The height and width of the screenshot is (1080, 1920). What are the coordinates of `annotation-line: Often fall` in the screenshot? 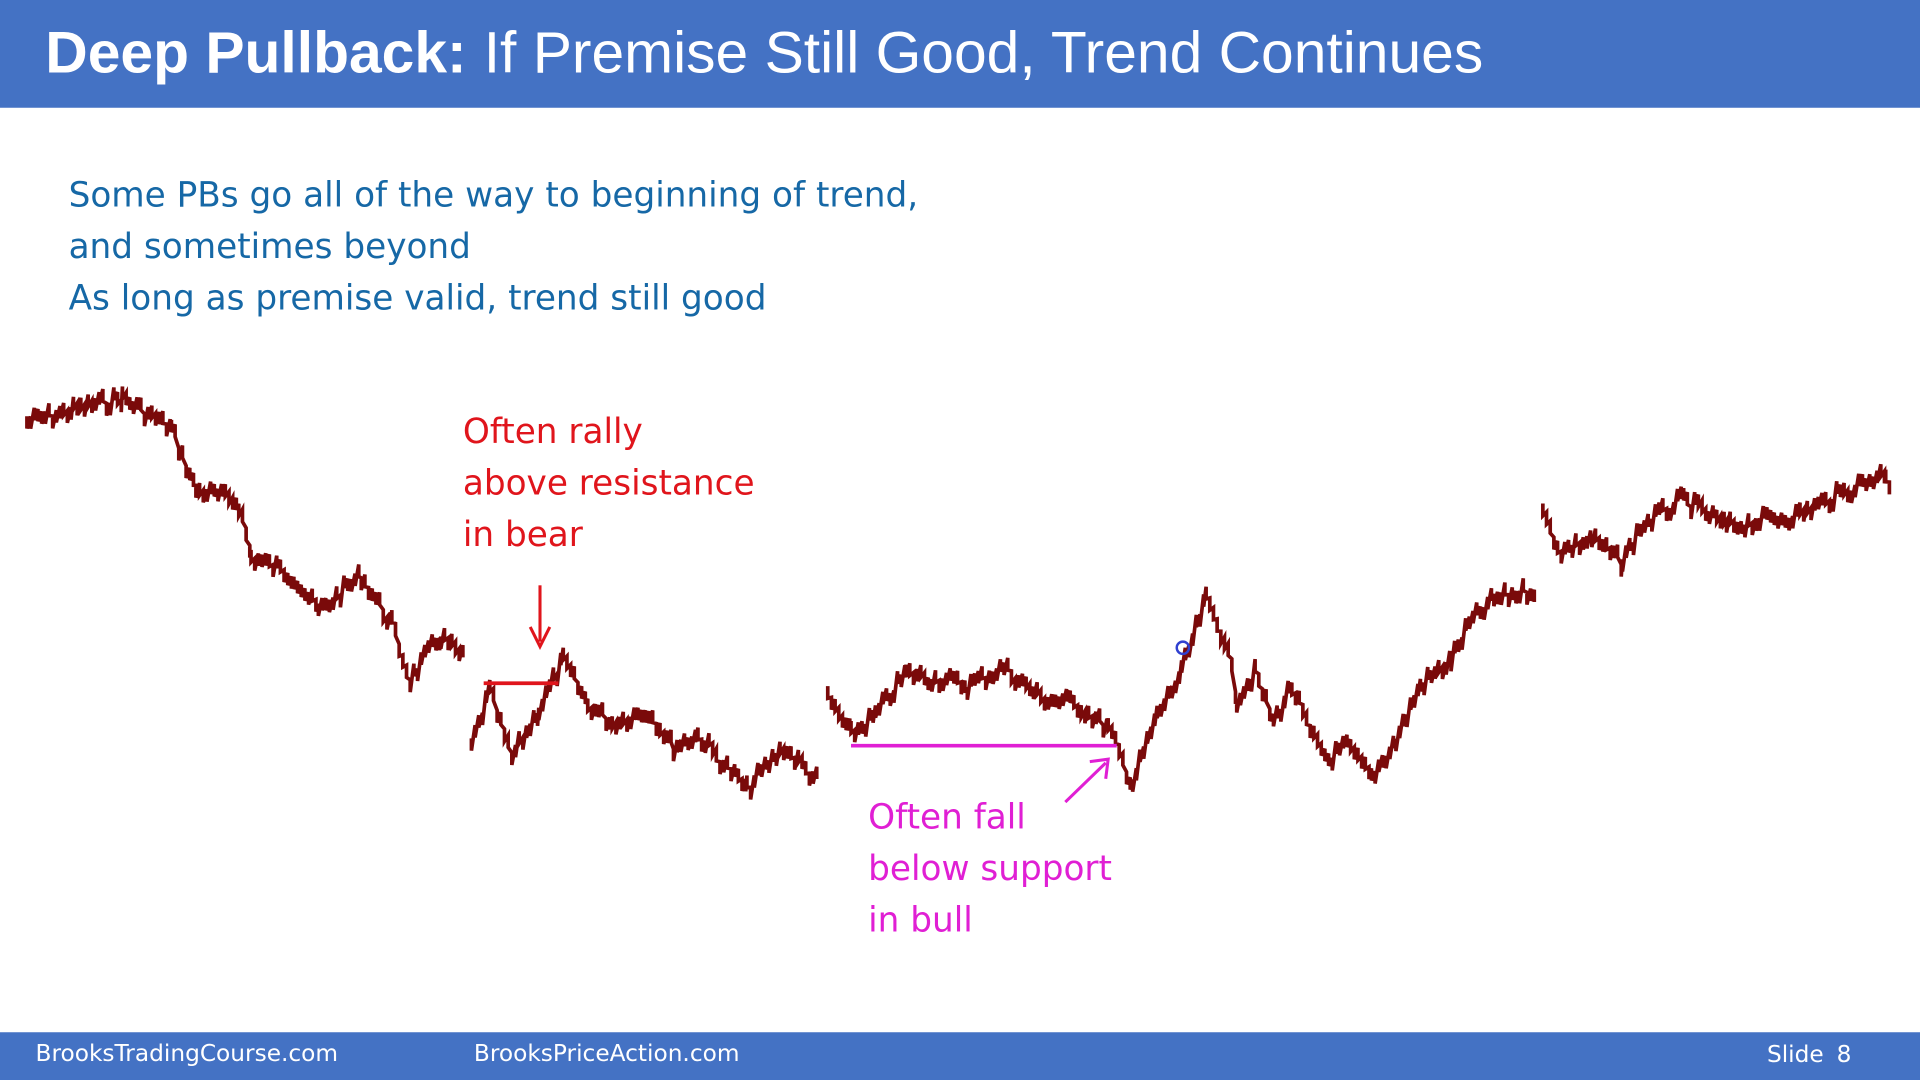 It's located at (947, 818).